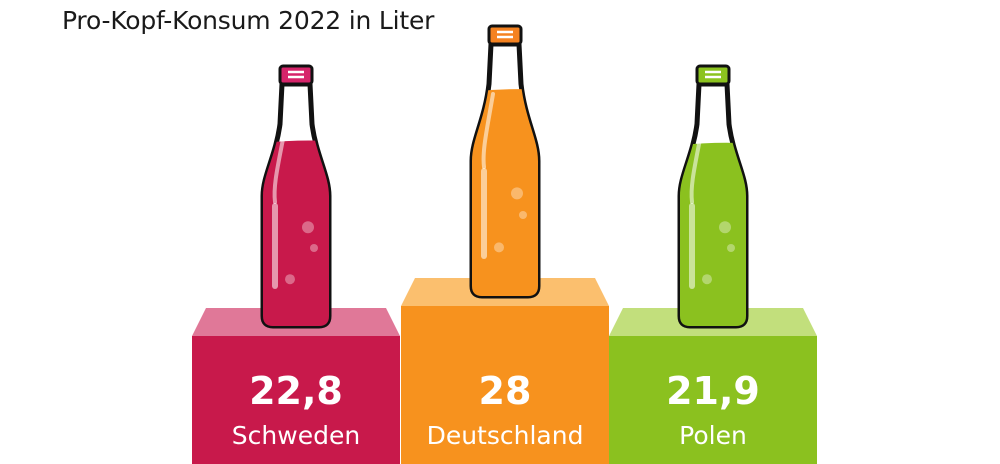 The image size is (1000, 464). Describe the element at coordinates (505, 435) in the screenshot. I see `category-label-1: Deutschland` at that location.